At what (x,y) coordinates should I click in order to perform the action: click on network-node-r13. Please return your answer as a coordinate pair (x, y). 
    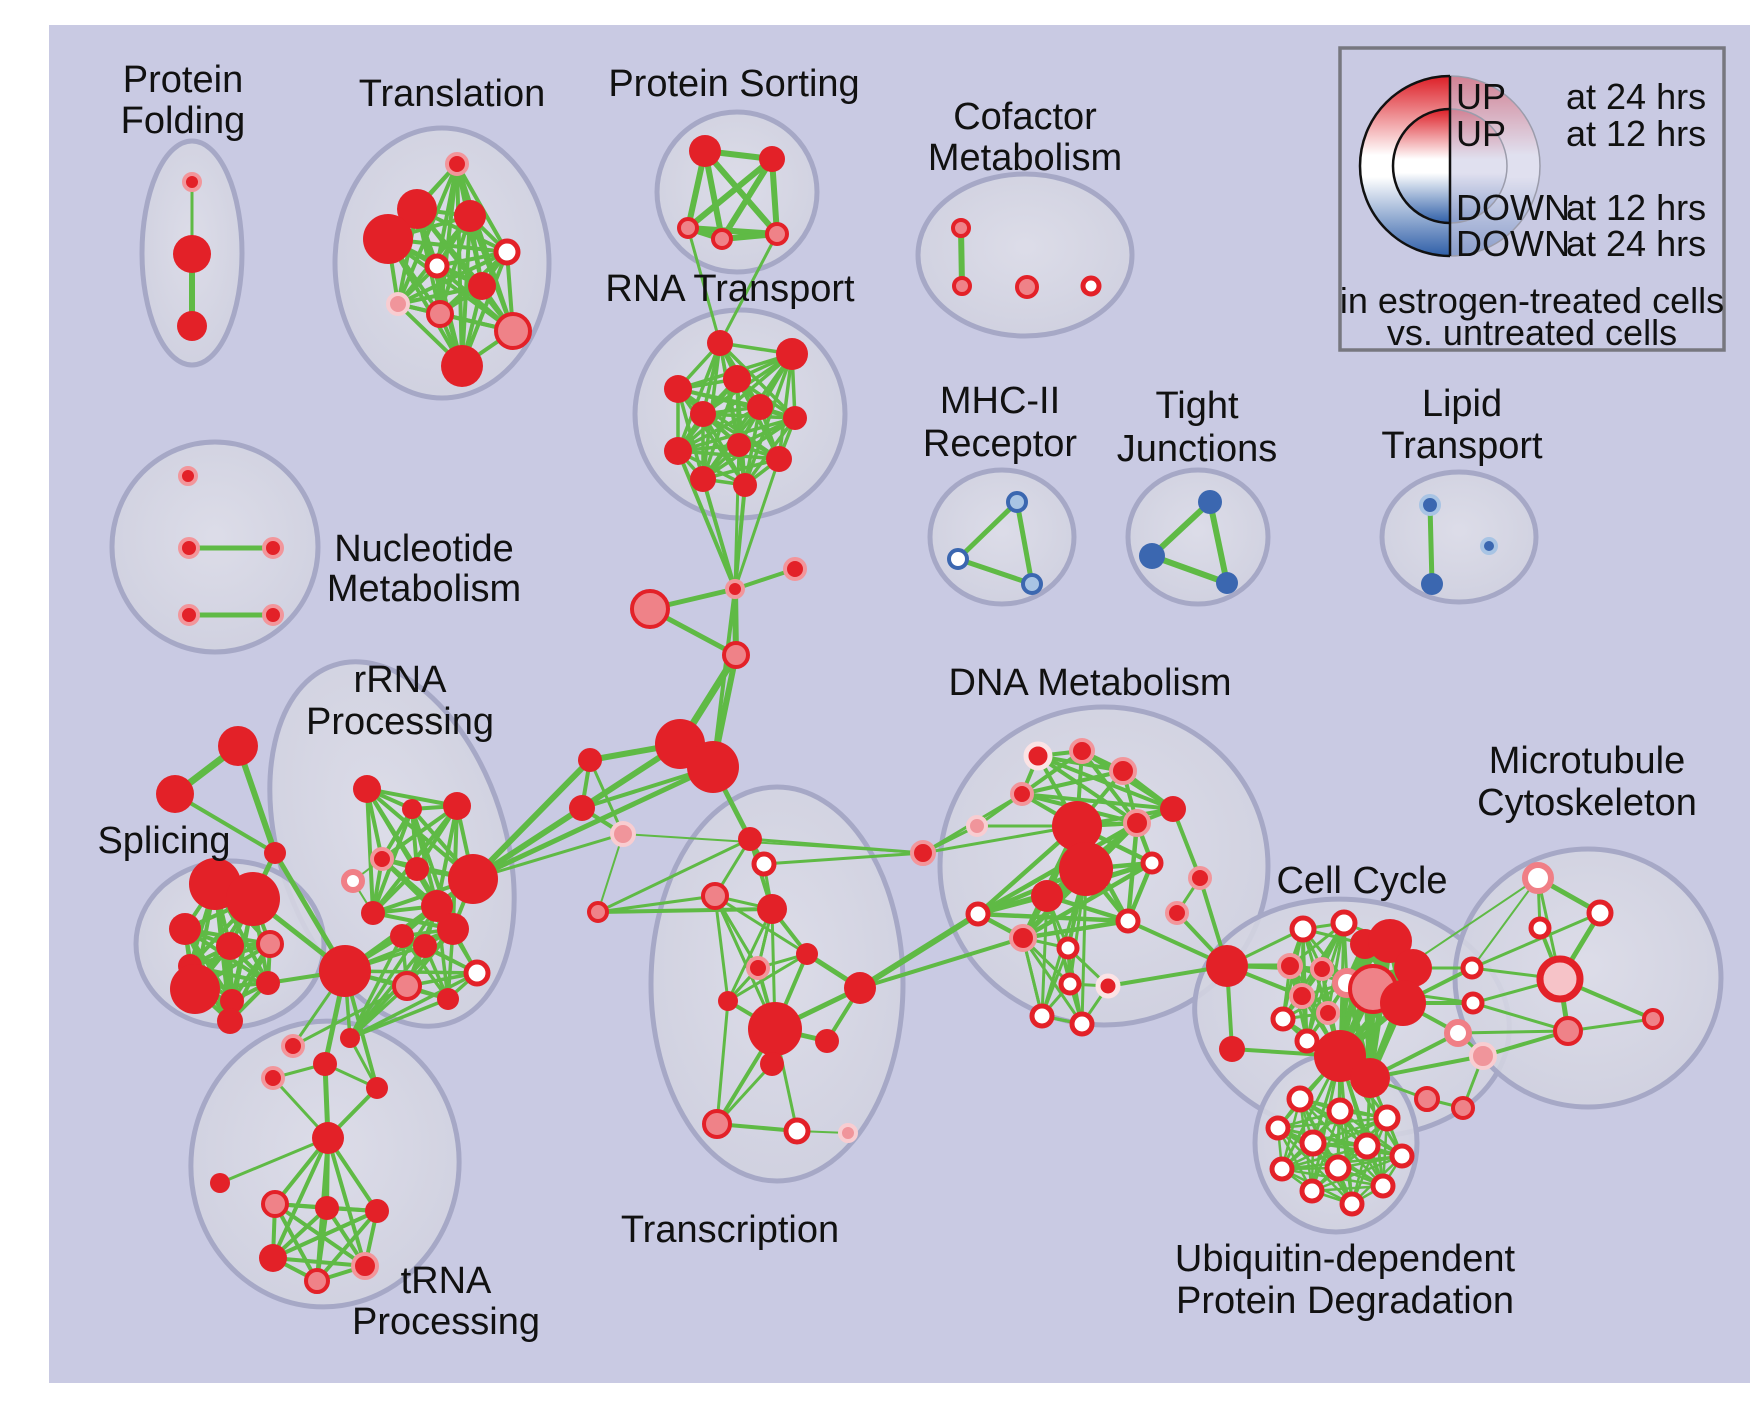
    Looking at the image, I should click on (407, 986).